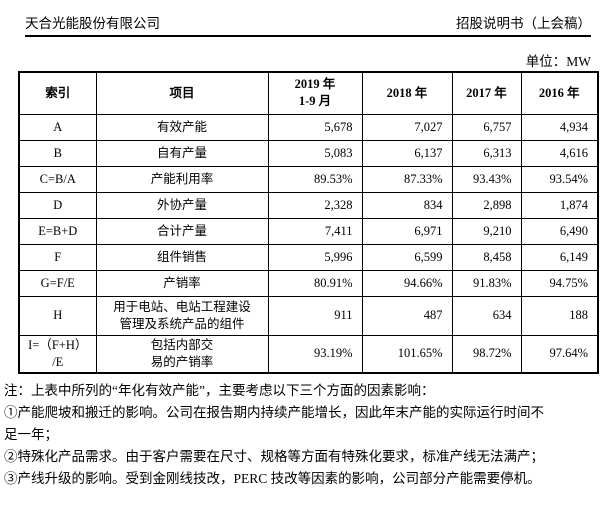 This screenshot has width=612, height=508. Describe the element at coordinates (57, 354) in the screenshot. I see `cell-index: I=（F+H） /E` at that location.